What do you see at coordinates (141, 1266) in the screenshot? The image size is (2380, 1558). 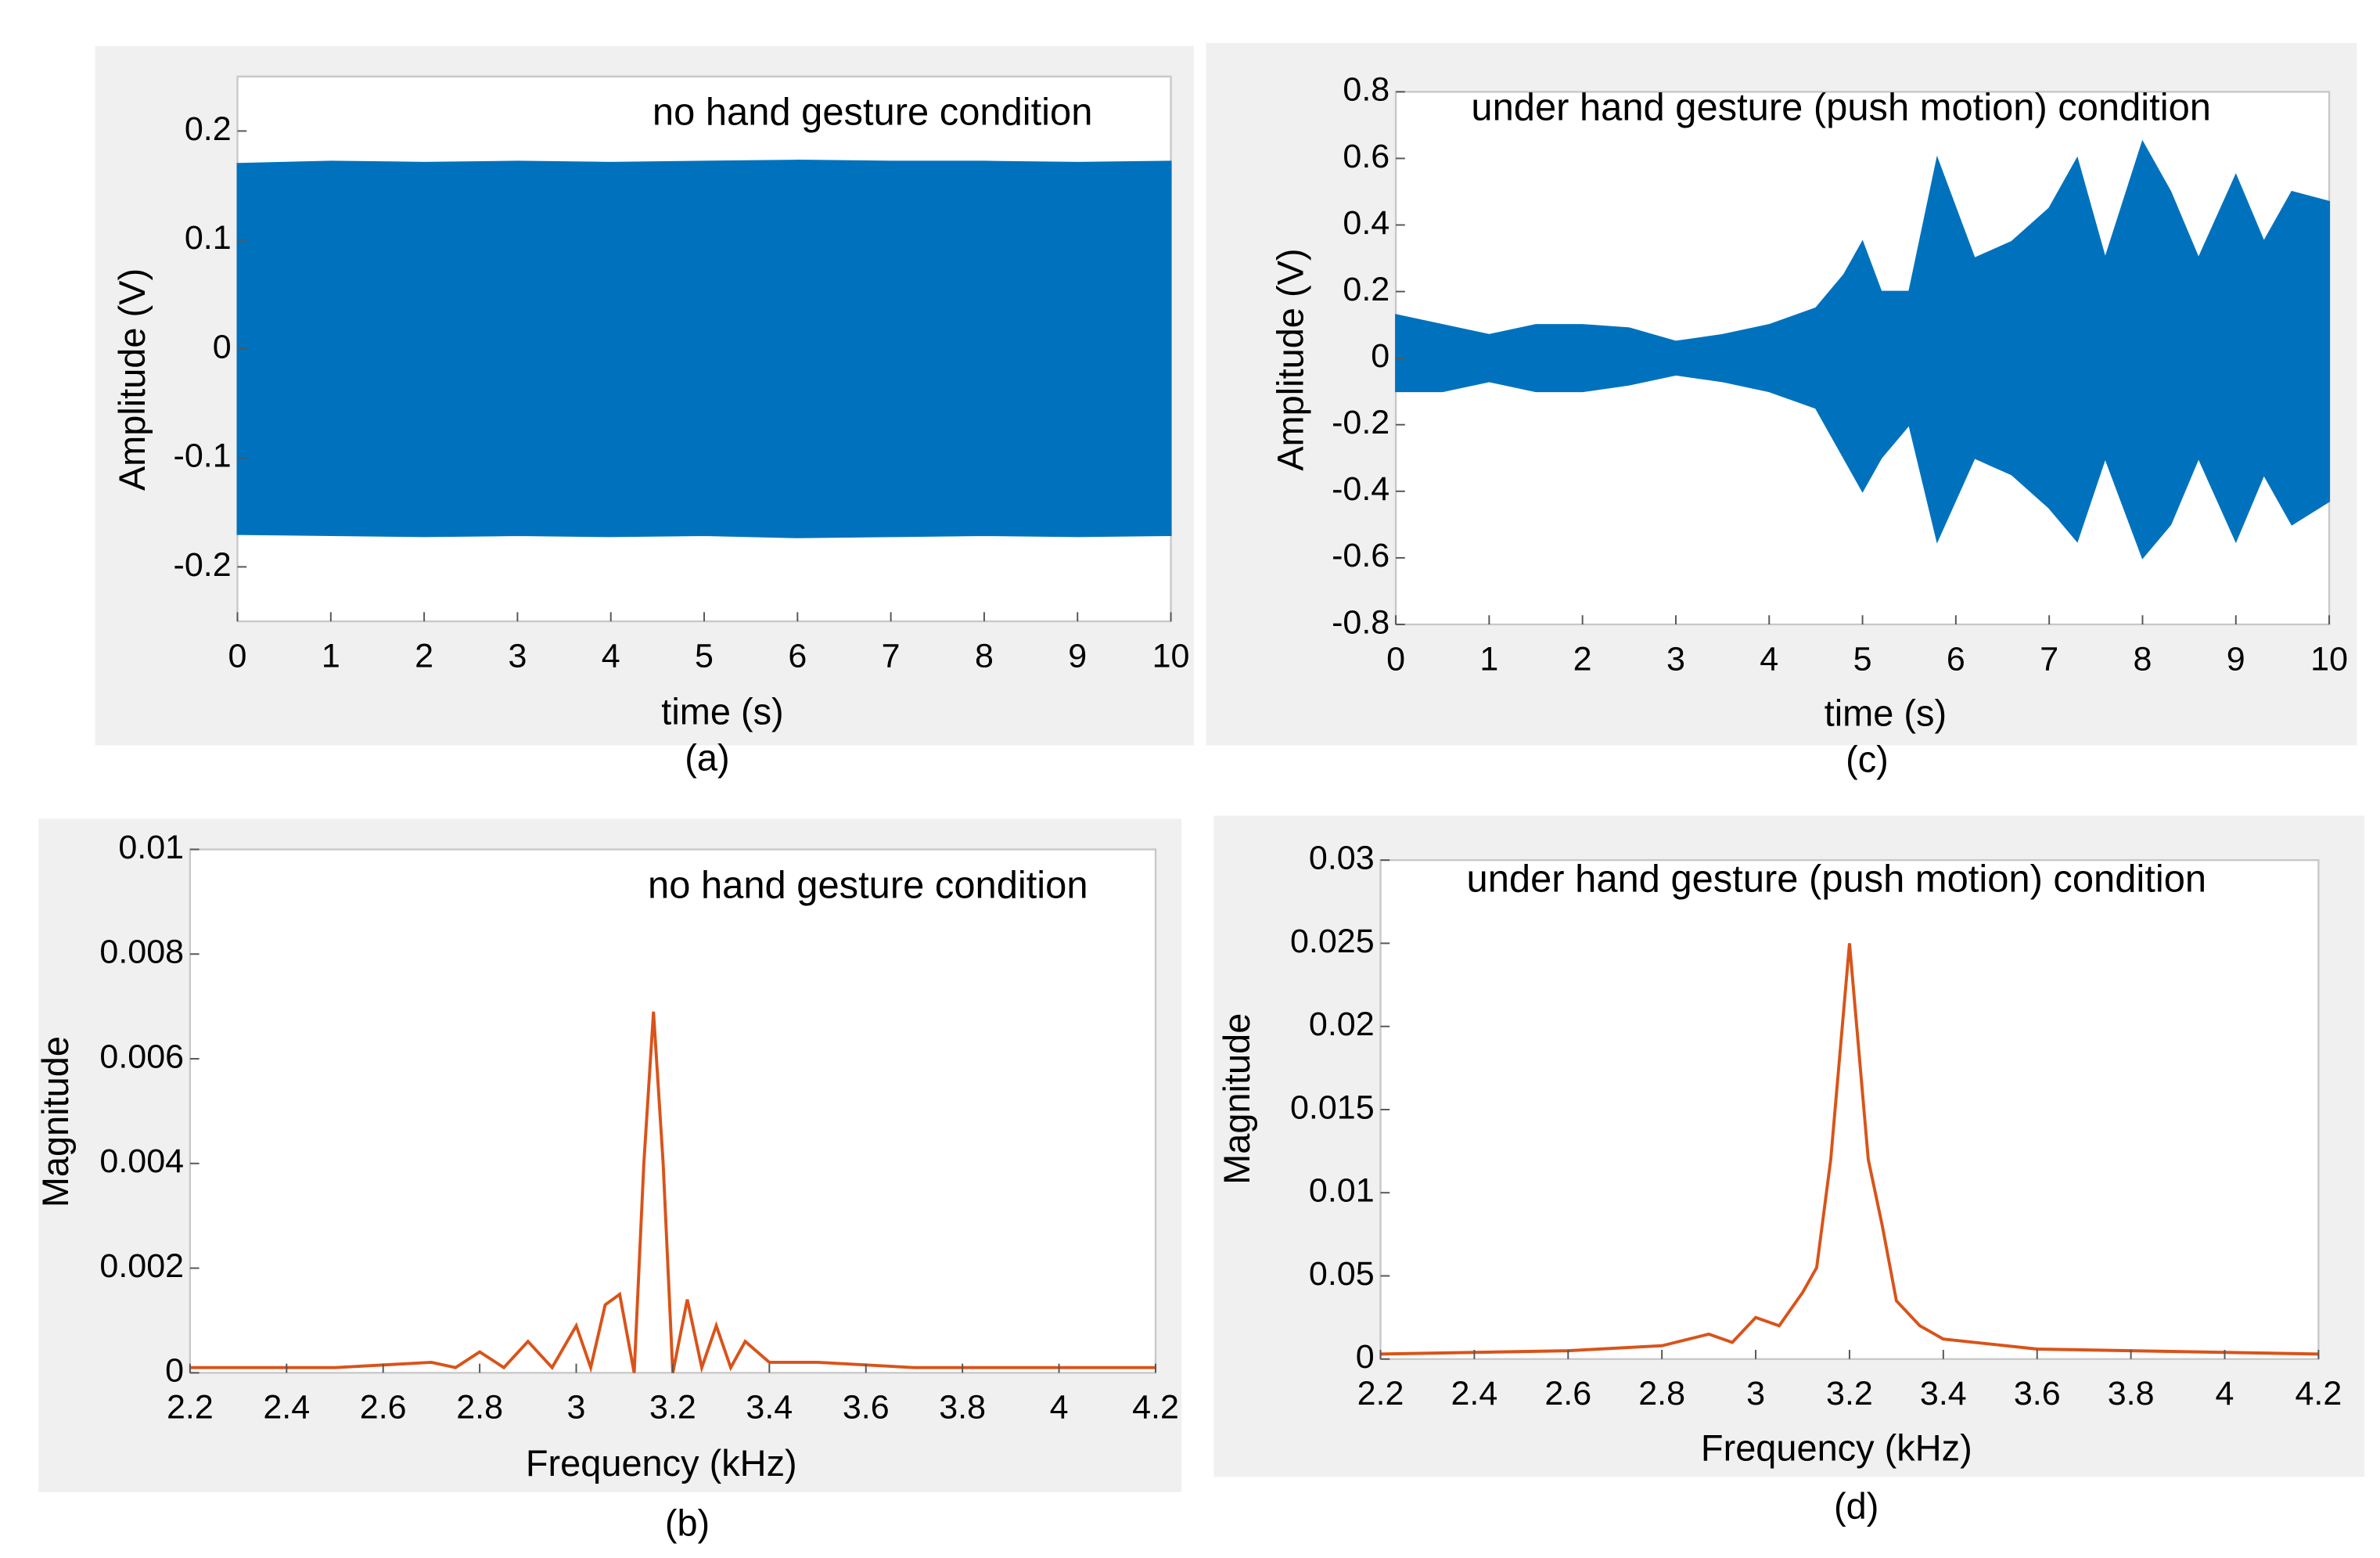 I see `y-tick-label: 0.002` at bounding box center [141, 1266].